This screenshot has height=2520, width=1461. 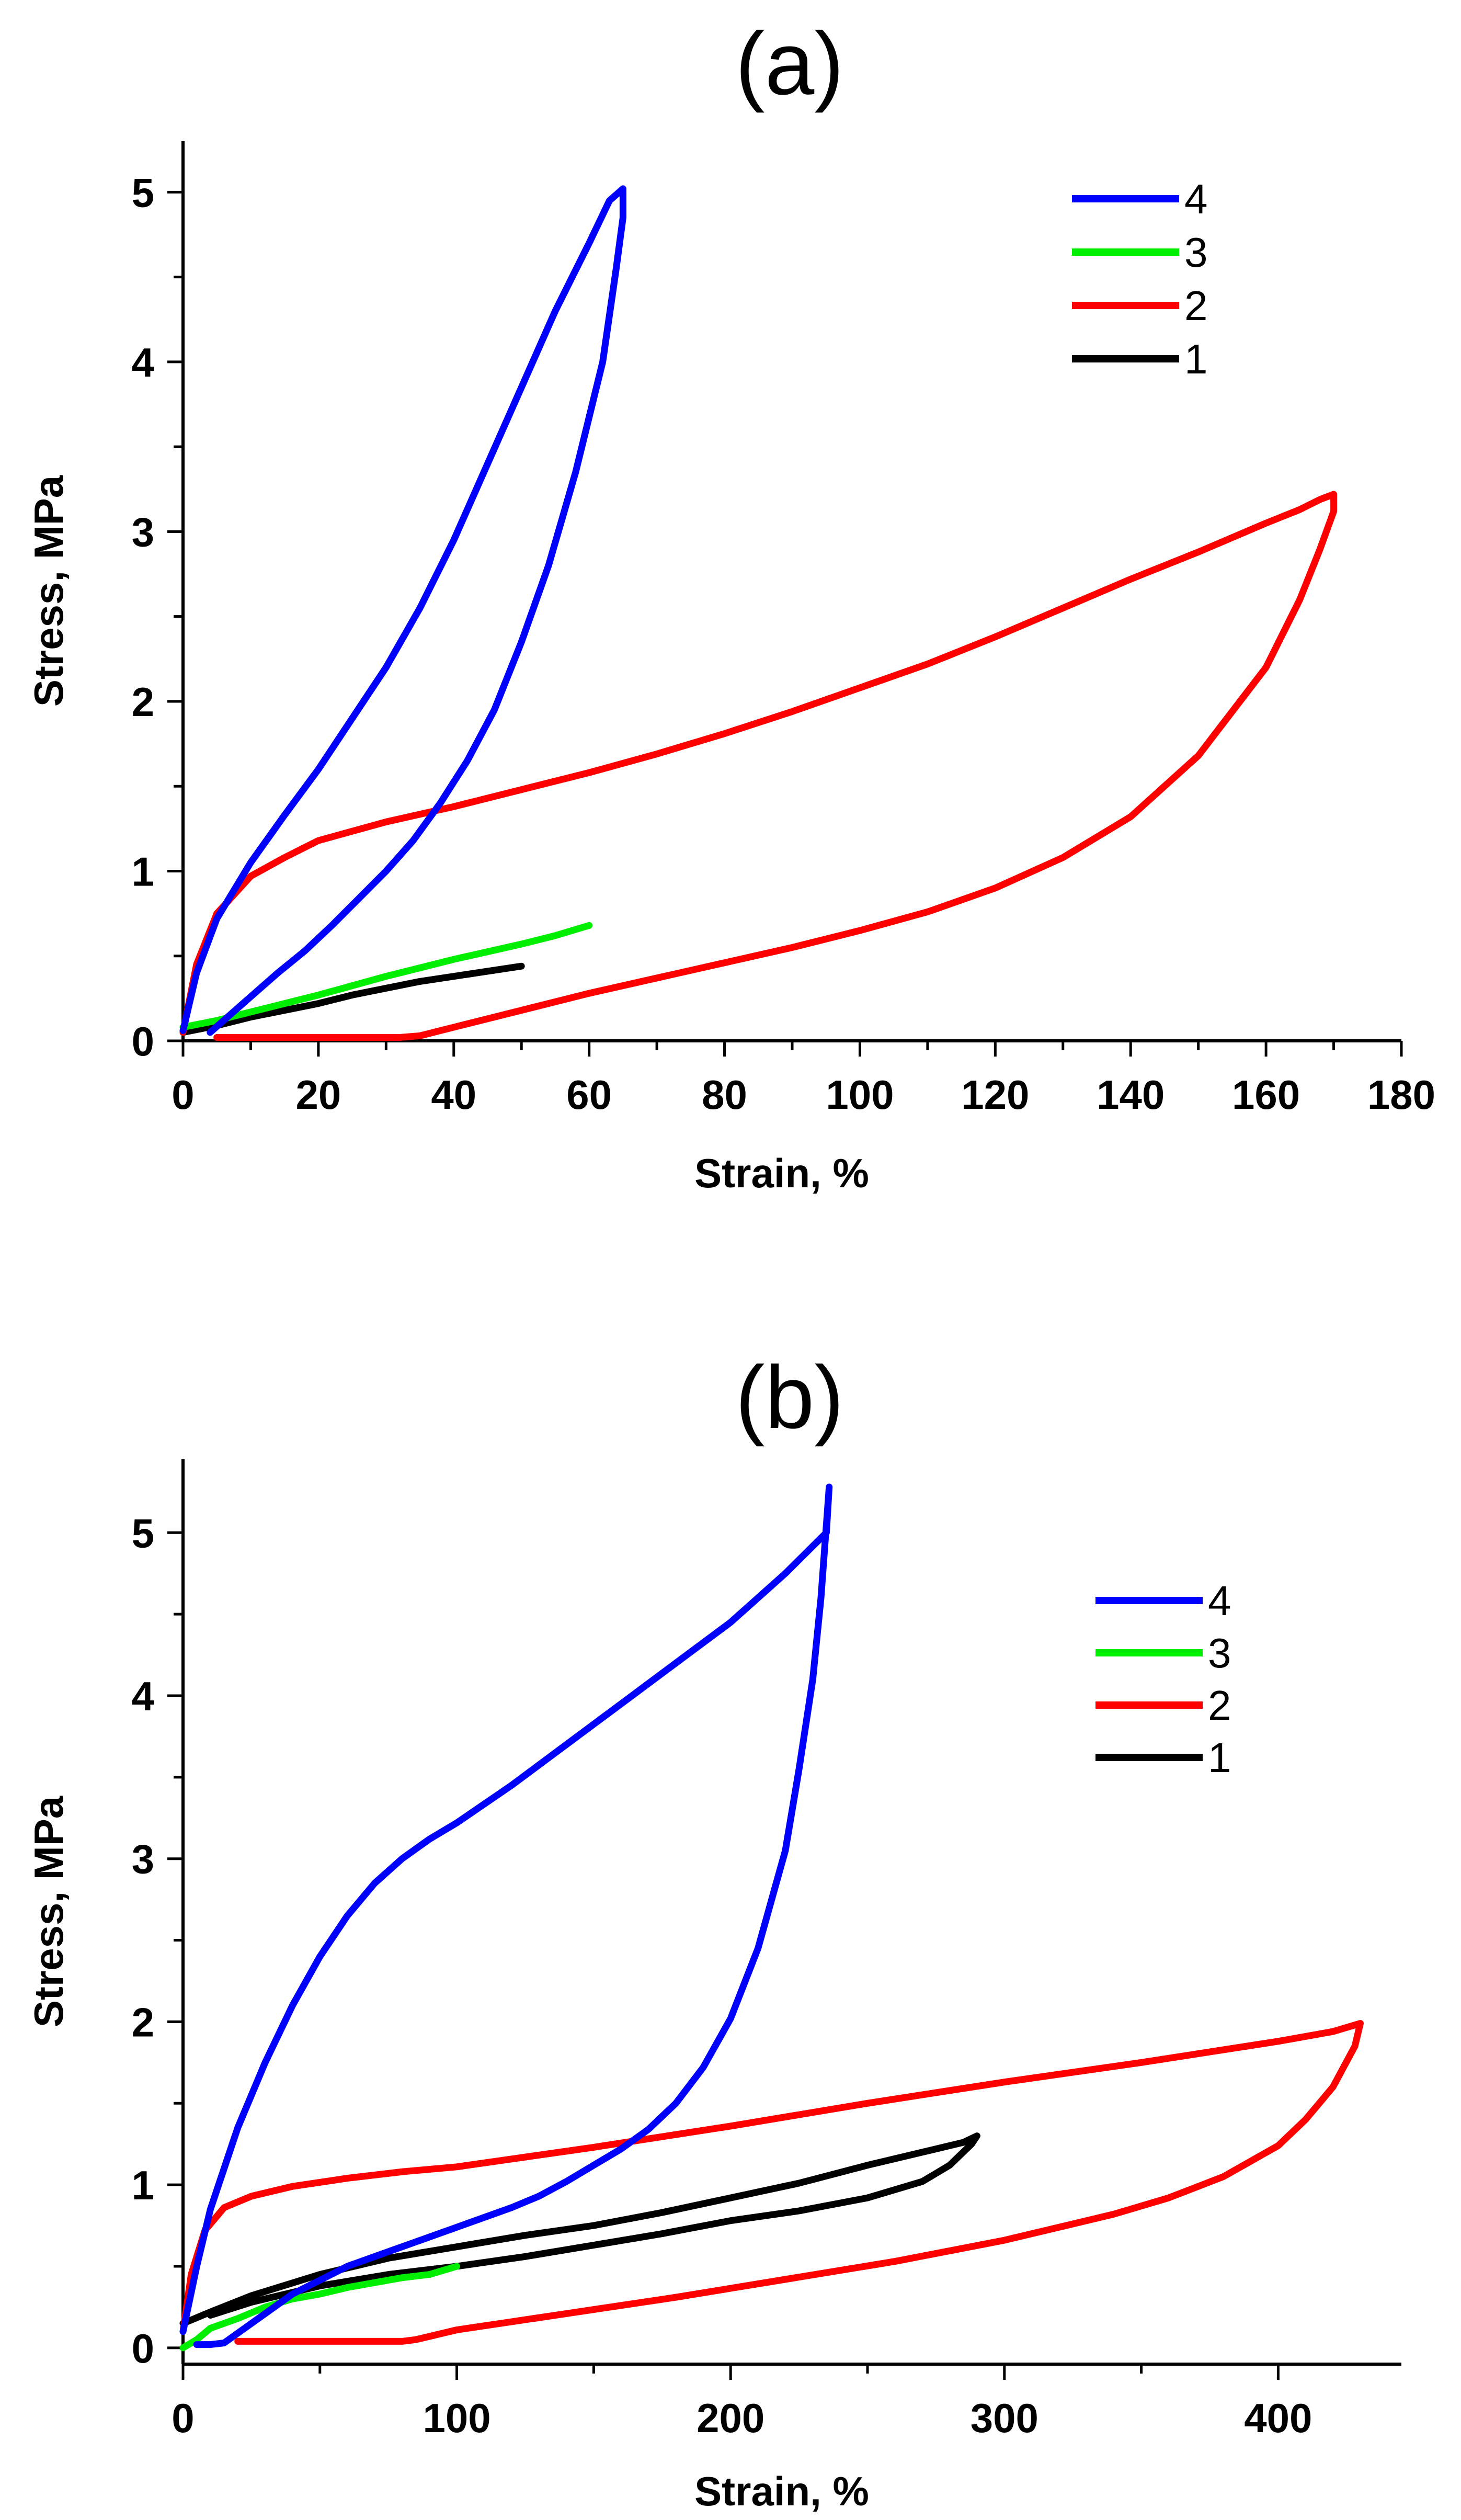 What do you see at coordinates (1401, 1095) in the screenshot?
I see `x-tick-label-a: 180` at bounding box center [1401, 1095].